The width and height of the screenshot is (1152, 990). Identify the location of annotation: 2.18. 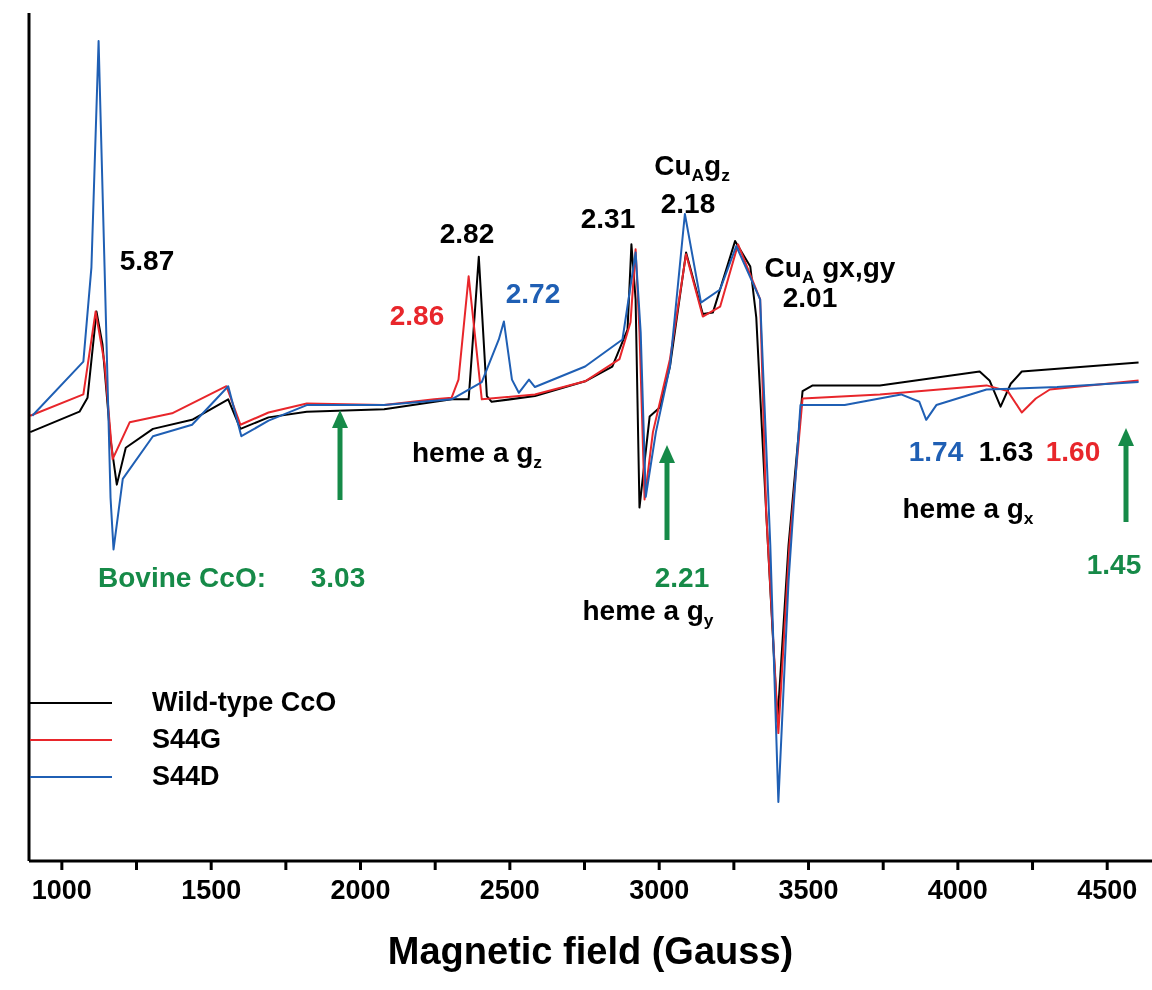
(688, 203).